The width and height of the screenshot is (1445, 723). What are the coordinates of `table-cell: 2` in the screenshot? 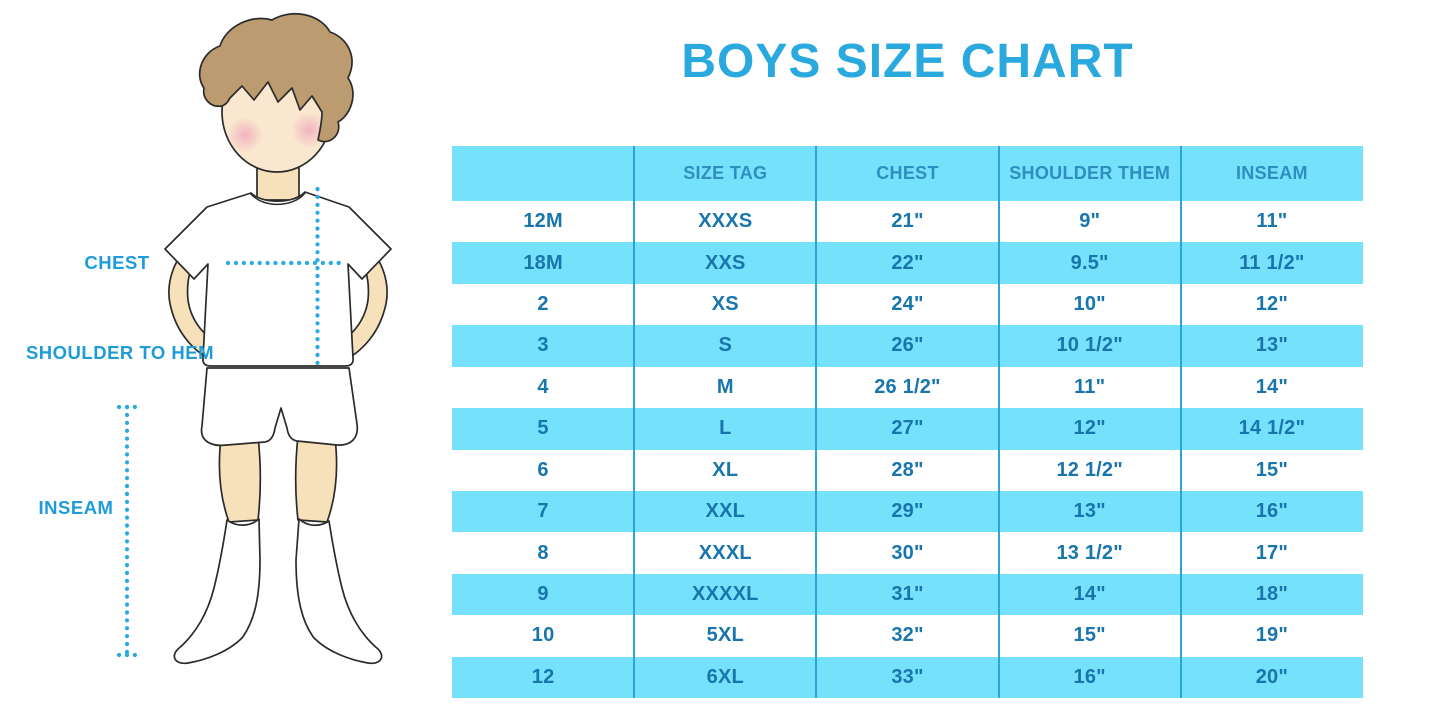 It's located at (543, 304).